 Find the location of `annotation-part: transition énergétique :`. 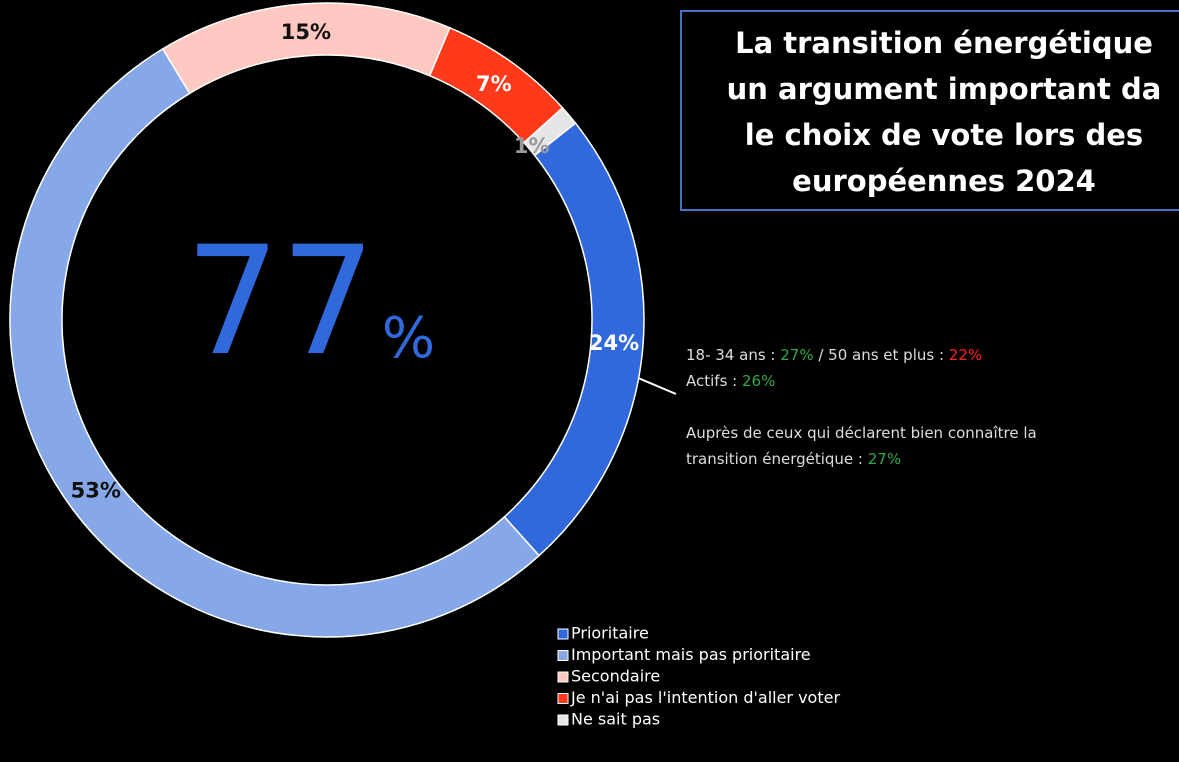

annotation-part: transition énergétique : is located at coordinates (777, 459).